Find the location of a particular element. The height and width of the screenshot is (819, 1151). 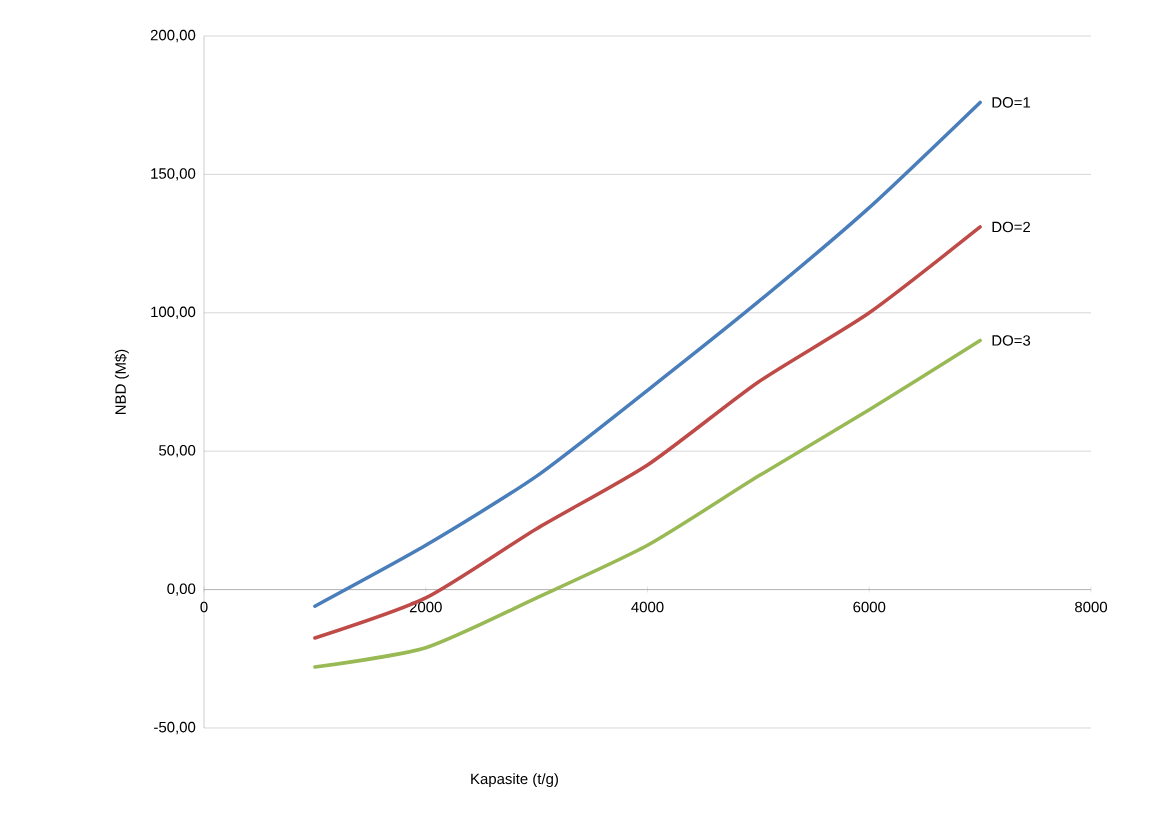

y-tick-label: 150,00 is located at coordinates (173, 174).